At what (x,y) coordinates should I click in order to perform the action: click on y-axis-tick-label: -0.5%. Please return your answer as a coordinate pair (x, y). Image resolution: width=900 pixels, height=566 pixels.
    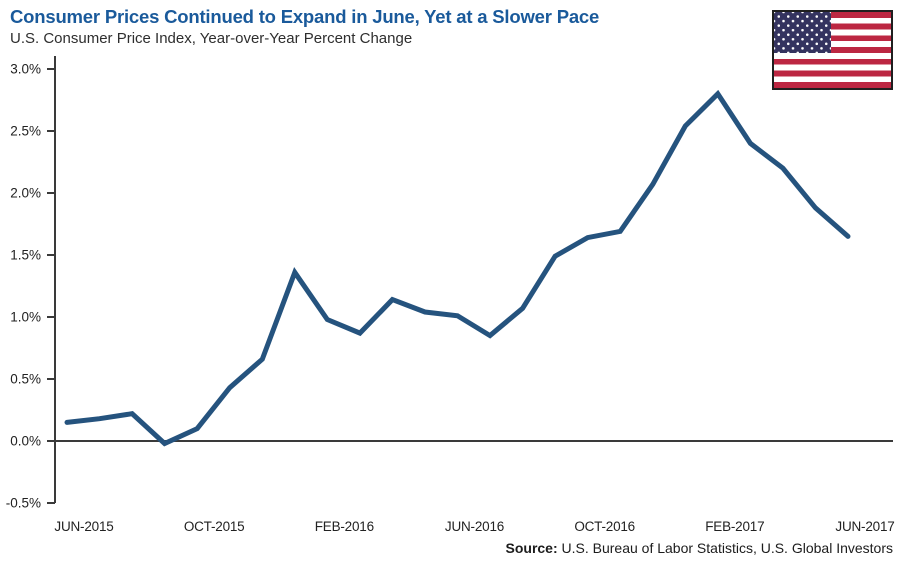
    Looking at the image, I should click on (23, 503).